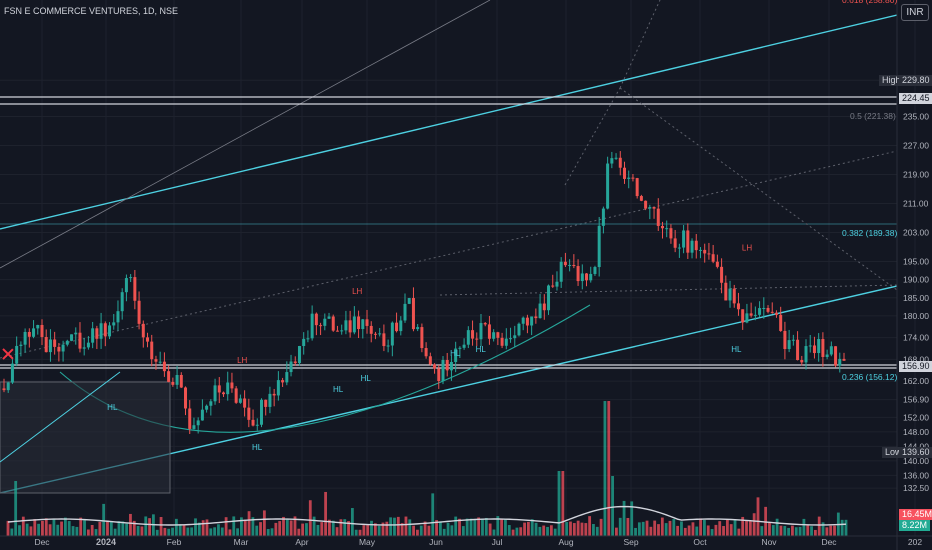  I want to click on x-tick-label: 2024, so click(106, 542).